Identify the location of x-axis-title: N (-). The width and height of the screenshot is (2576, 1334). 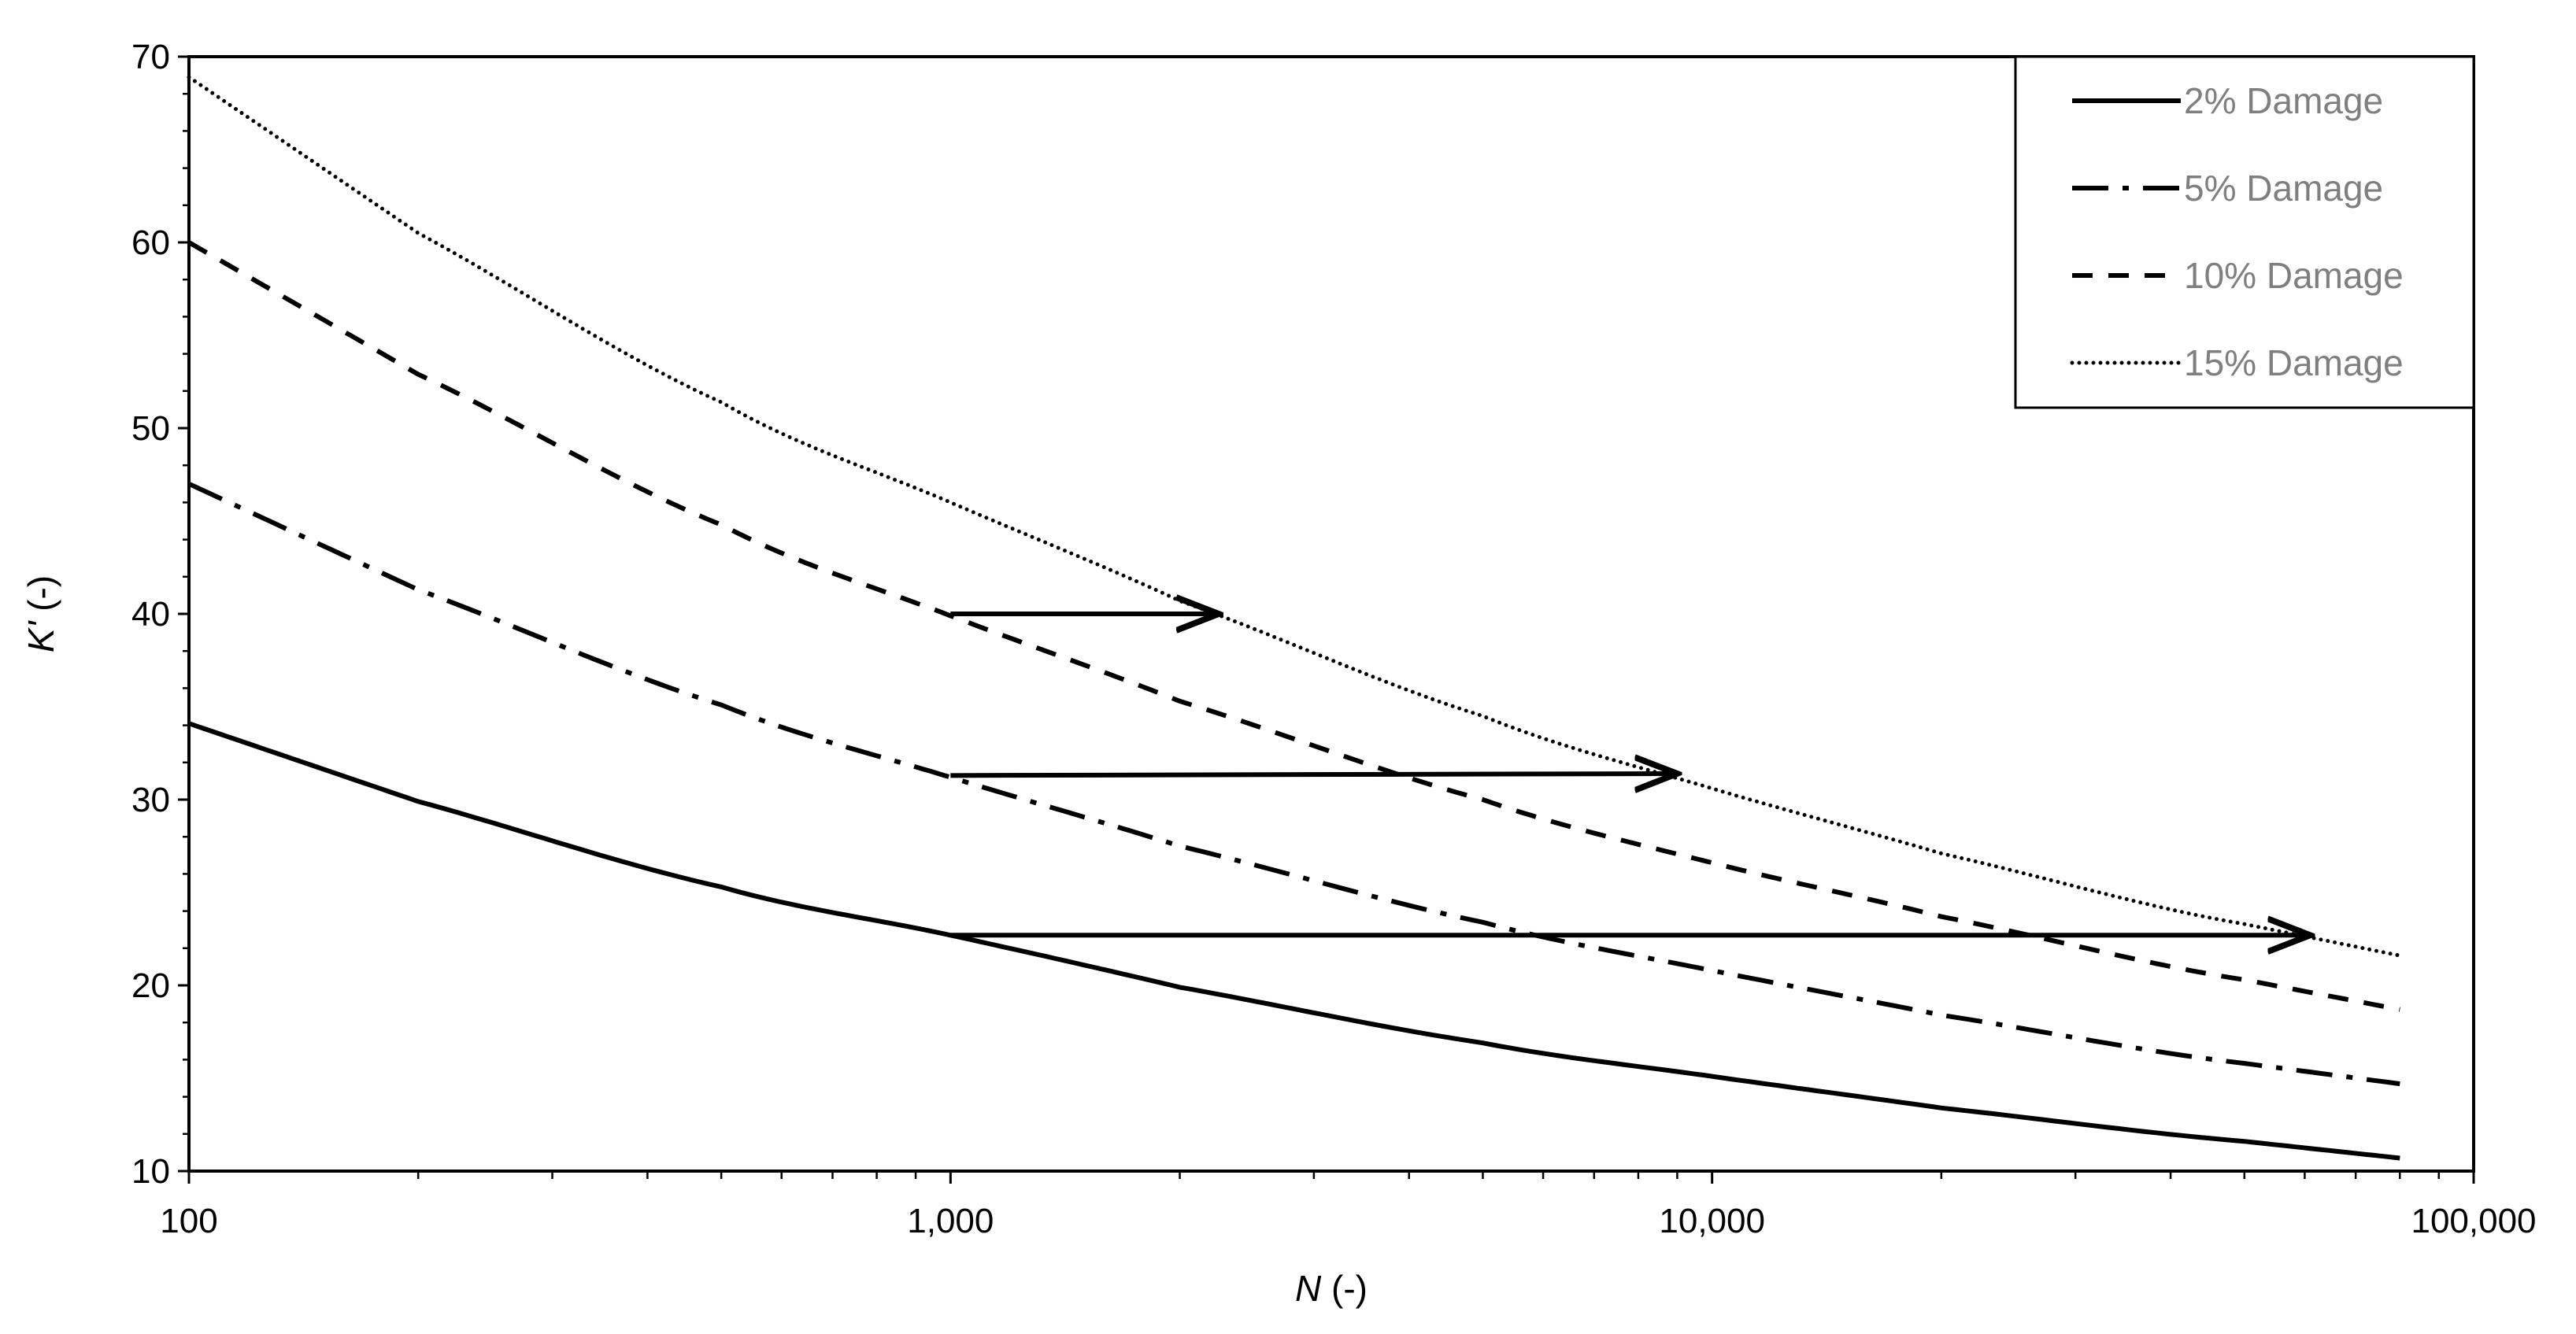
(1331, 1288).